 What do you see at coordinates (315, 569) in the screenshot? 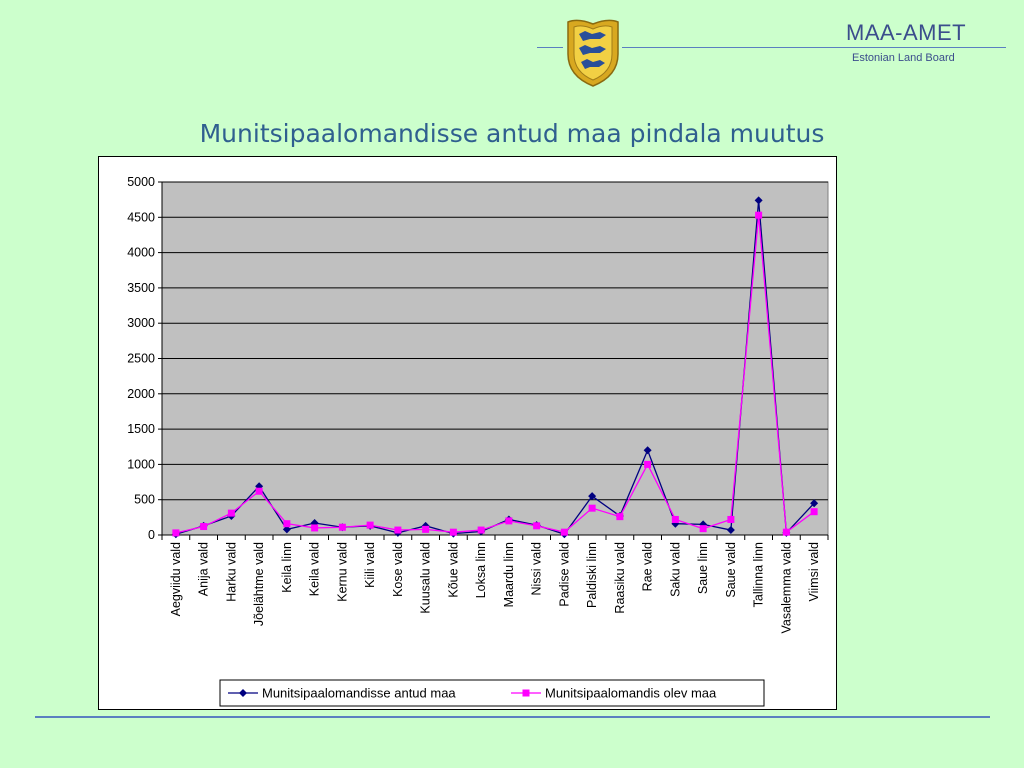
I see `x-tick-label: Keila vald` at bounding box center [315, 569].